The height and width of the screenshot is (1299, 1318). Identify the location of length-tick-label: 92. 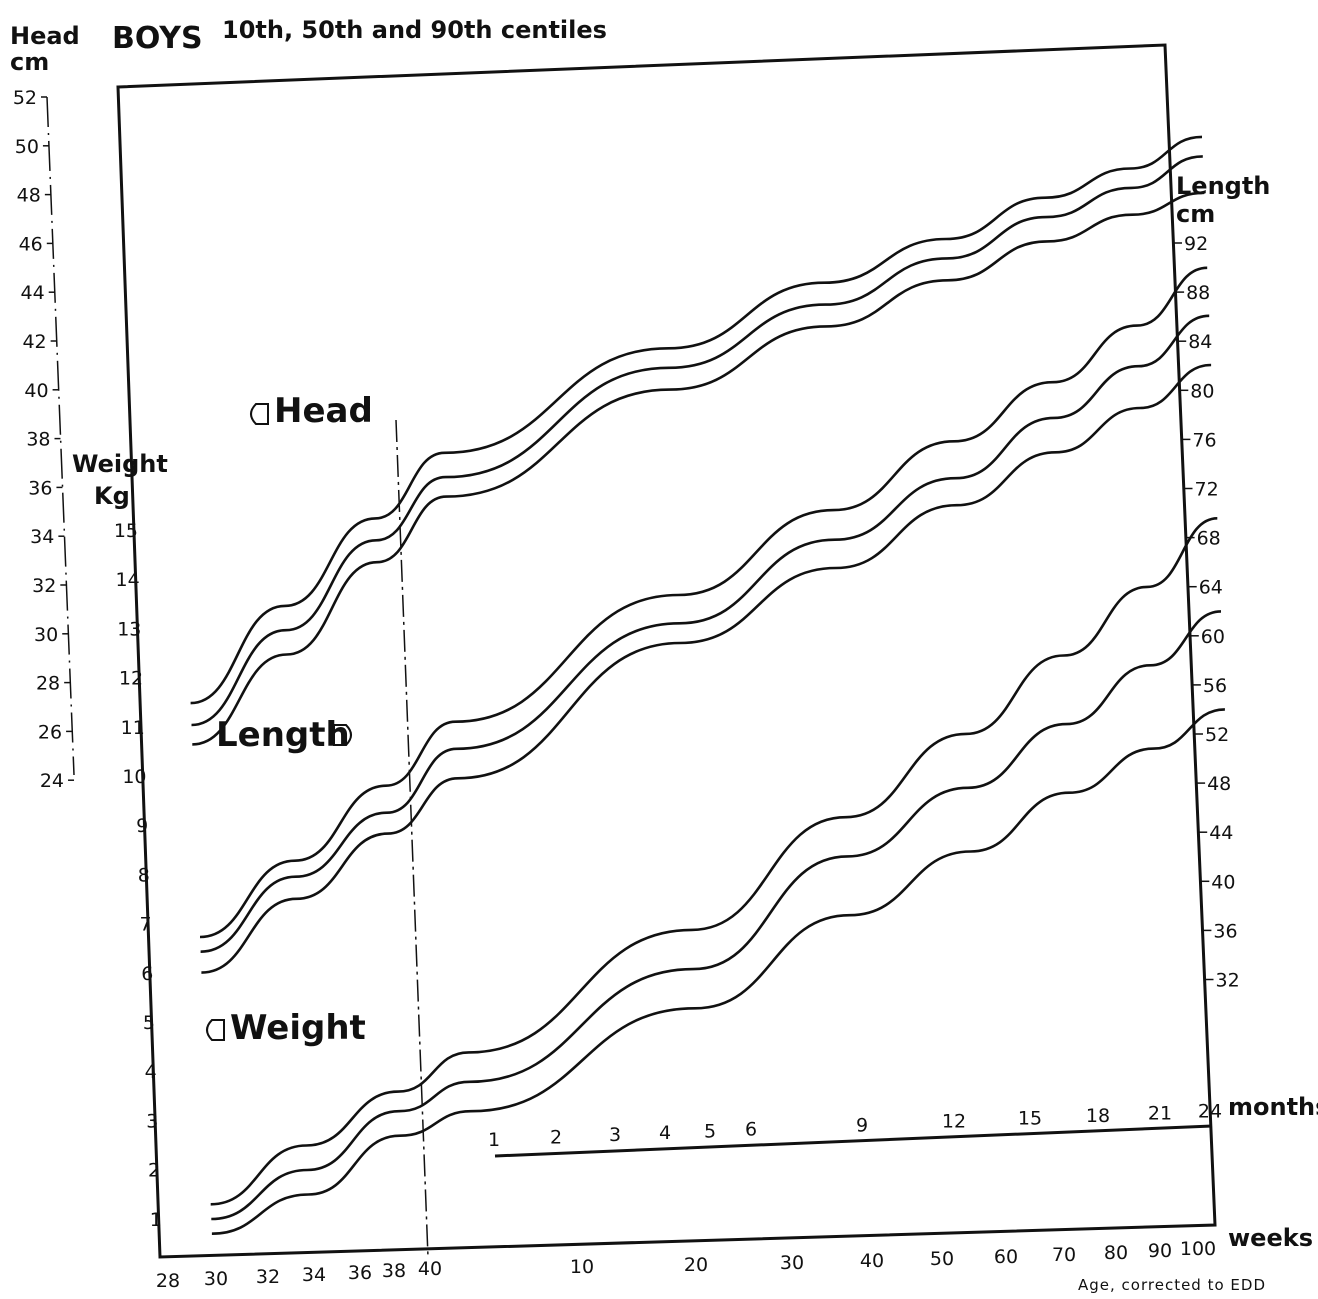
(1196, 244).